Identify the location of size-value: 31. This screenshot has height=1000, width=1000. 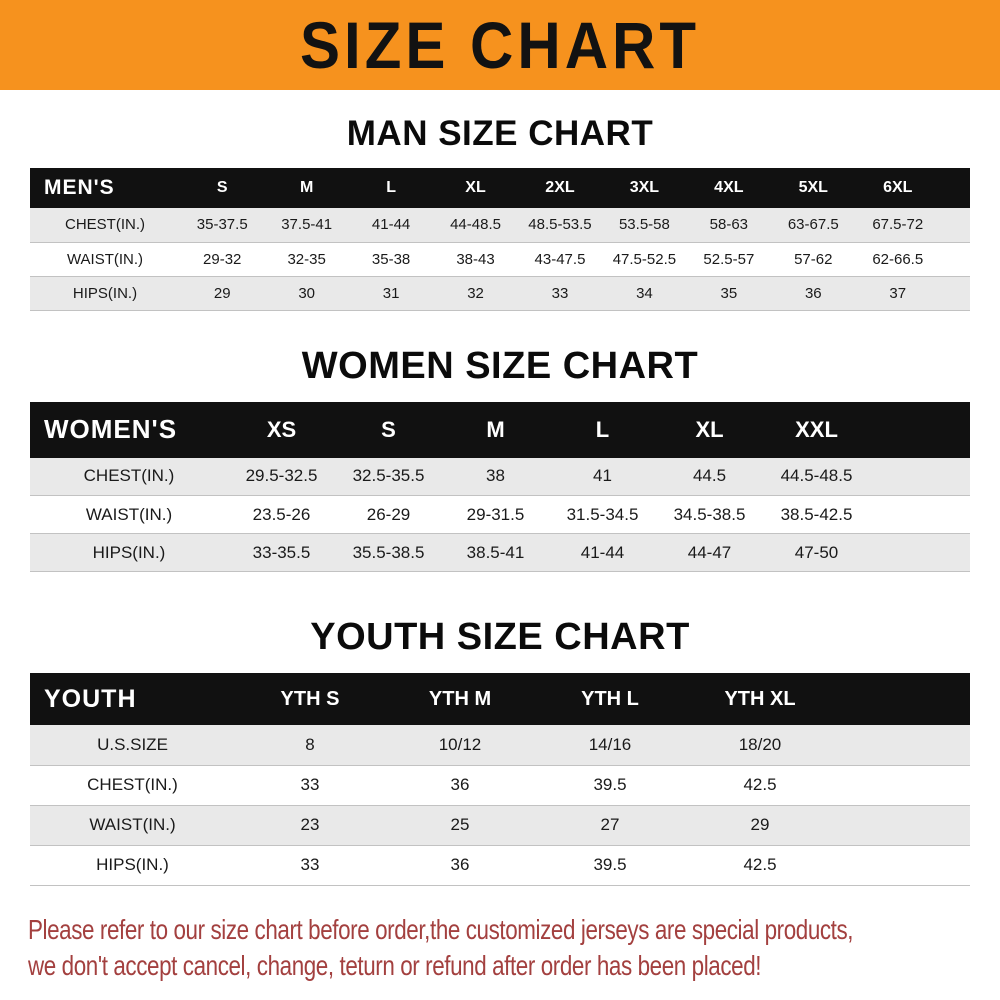
(391, 293).